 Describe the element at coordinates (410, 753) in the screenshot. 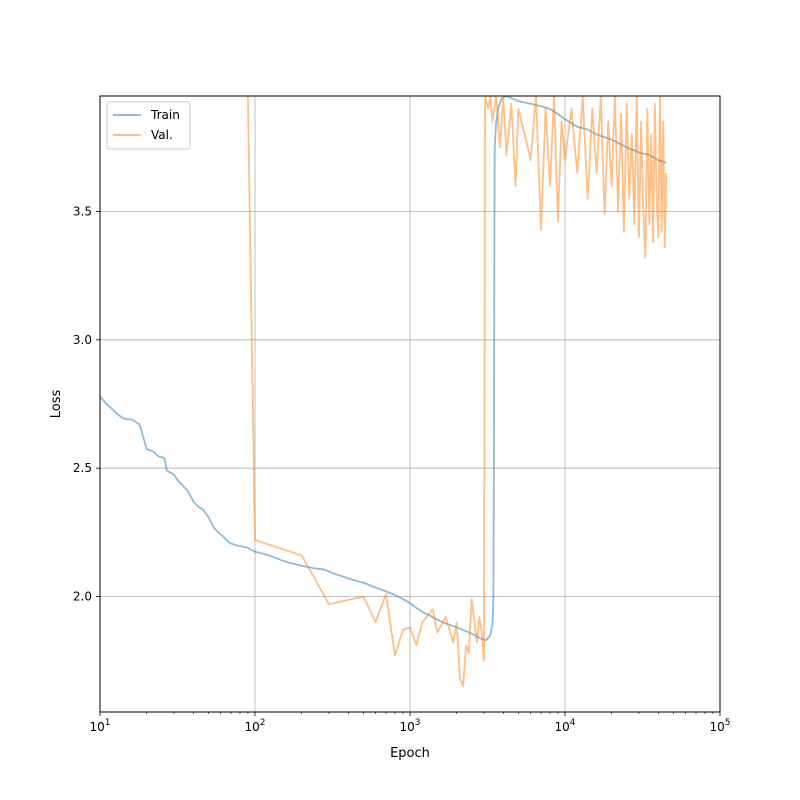

I see `x-axis-label: Epoch` at that location.